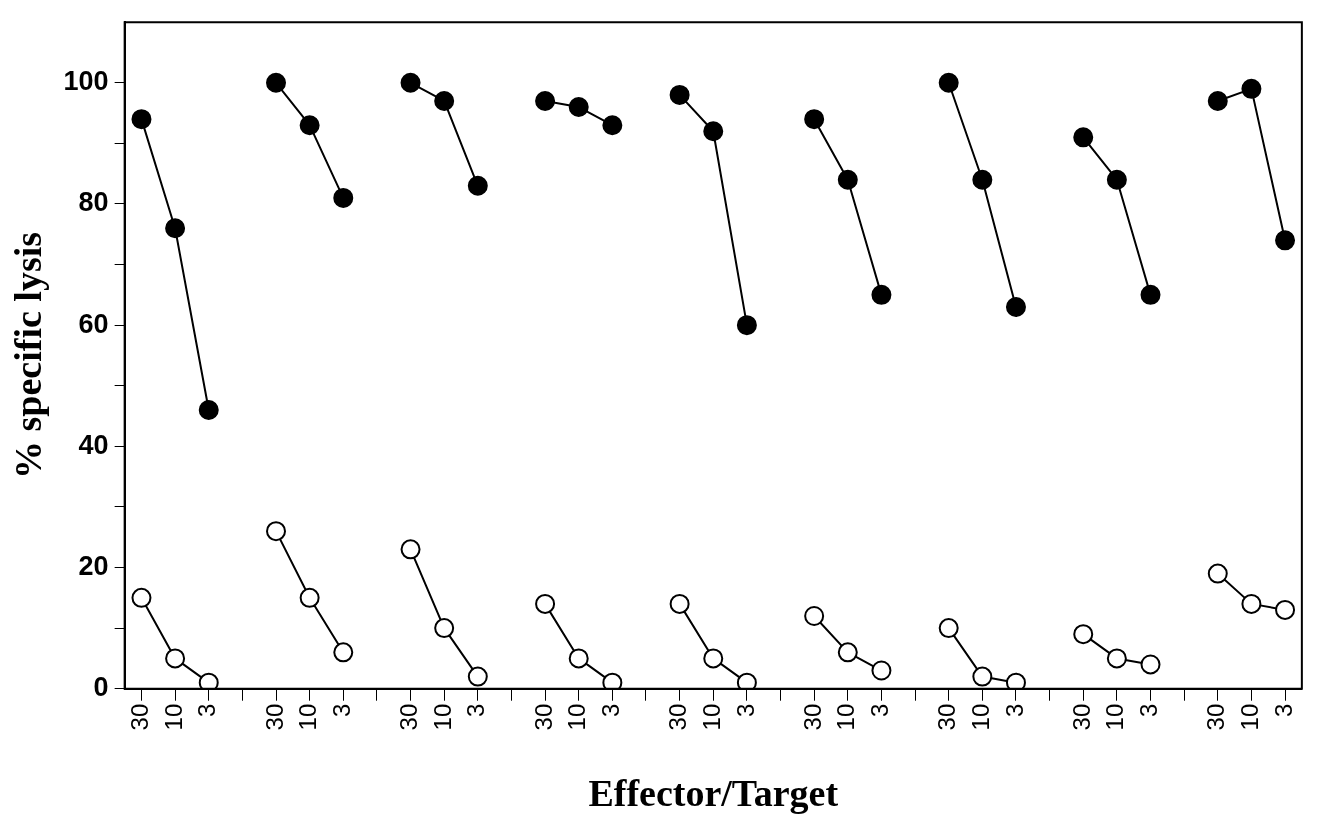 The image size is (1317, 827). I want to click on y-tick-label: 20, so click(93, 565).